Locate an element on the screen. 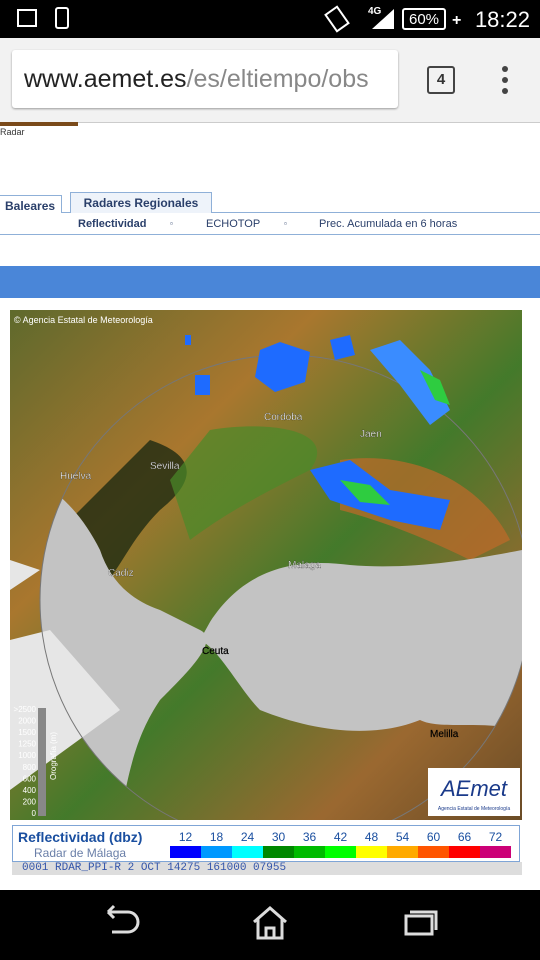 The height and width of the screenshot is (960, 540). tab: Radares Regionales is located at coordinates (141, 202).